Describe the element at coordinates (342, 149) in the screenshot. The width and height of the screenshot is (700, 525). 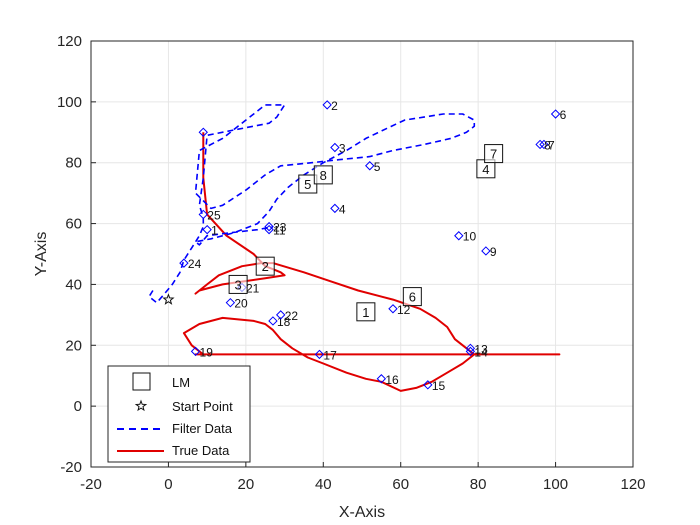
I see `waypoint-label: 3` at that location.